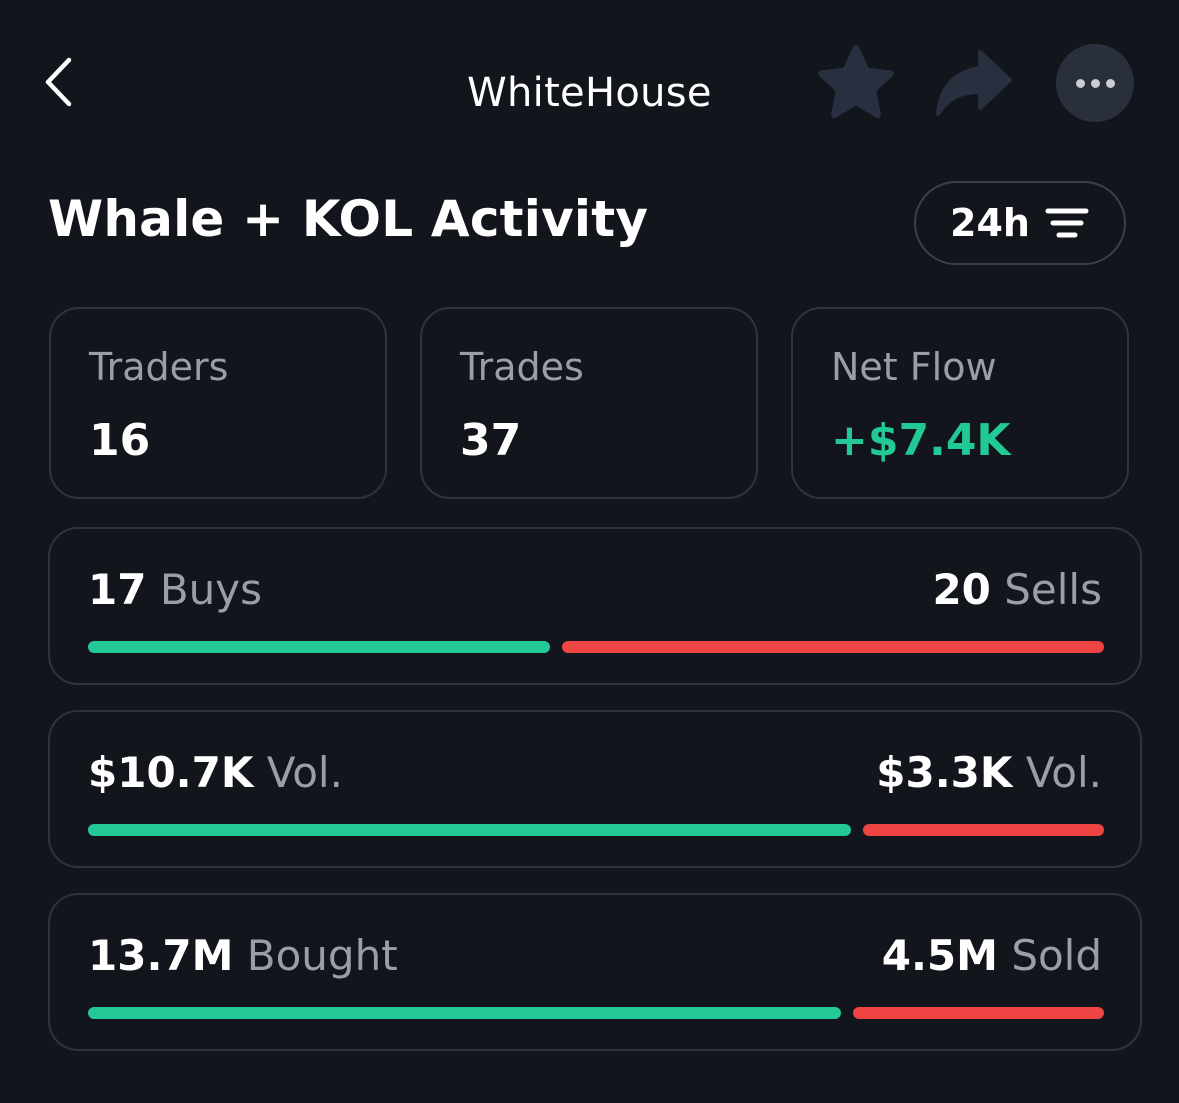 This screenshot has height=1103, width=1179. What do you see at coordinates (939, 955) in the screenshot?
I see `sold-value: 4.5M` at bounding box center [939, 955].